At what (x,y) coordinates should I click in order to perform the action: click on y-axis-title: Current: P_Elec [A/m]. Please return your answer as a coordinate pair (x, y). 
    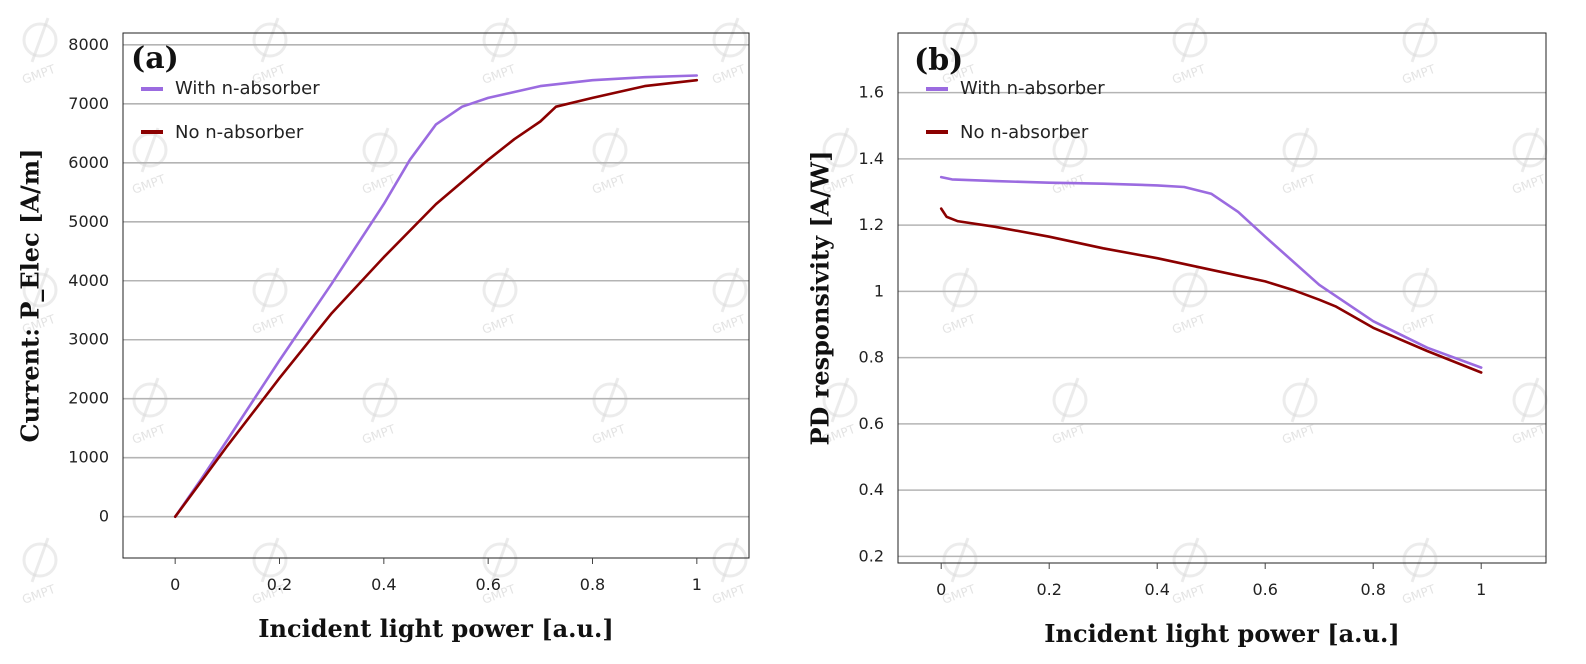
    Looking at the image, I should click on (30, 295).